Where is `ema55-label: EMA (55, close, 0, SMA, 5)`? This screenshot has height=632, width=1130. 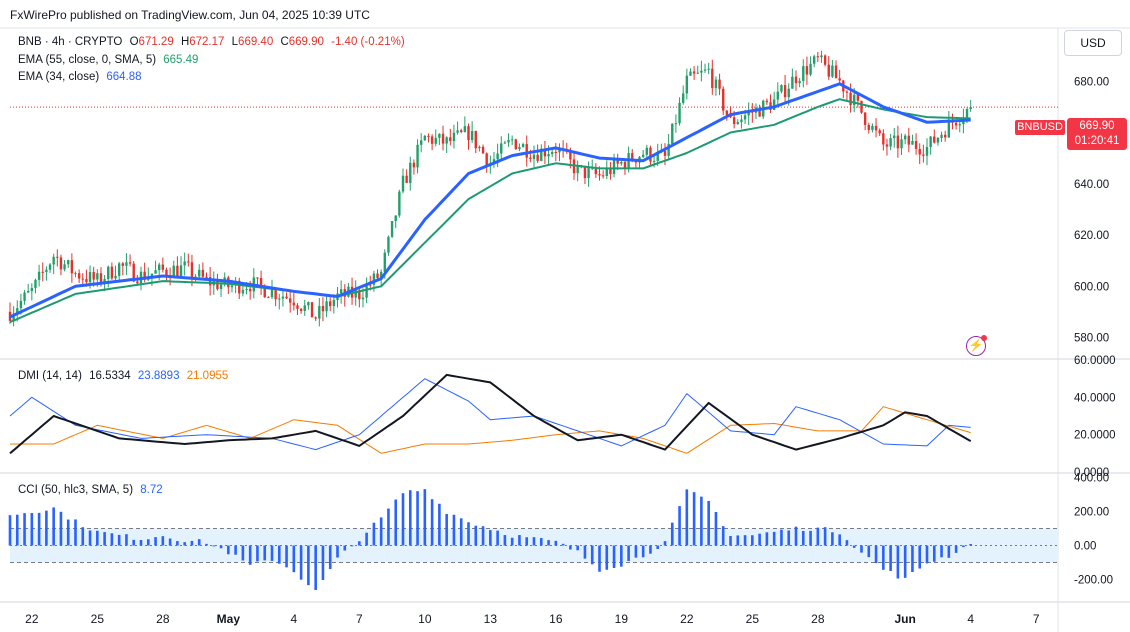 ema55-label: EMA (55, close, 0, SMA, 5) is located at coordinates (87, 60).